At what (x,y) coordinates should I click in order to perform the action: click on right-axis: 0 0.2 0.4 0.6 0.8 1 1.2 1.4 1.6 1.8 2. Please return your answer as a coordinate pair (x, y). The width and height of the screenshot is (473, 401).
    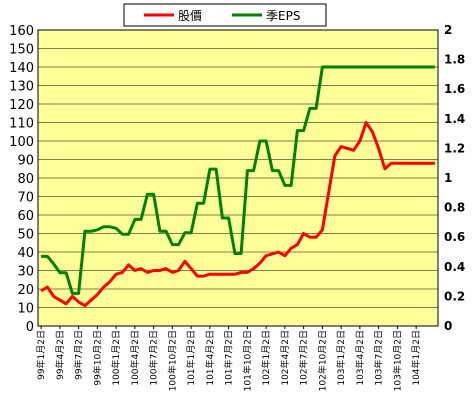
    Looking at the image, I should click on (454, 178).